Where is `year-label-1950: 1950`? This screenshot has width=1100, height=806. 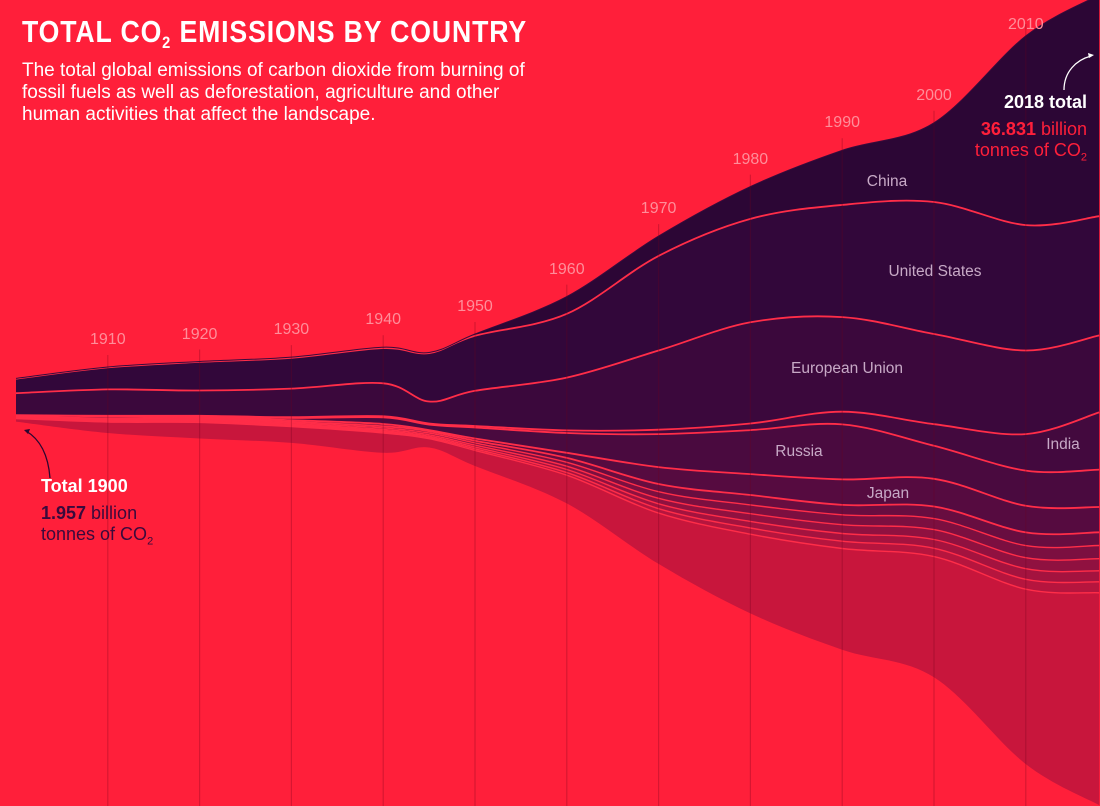
year-label-1950: 1950 is located at coordinates (475, 306).